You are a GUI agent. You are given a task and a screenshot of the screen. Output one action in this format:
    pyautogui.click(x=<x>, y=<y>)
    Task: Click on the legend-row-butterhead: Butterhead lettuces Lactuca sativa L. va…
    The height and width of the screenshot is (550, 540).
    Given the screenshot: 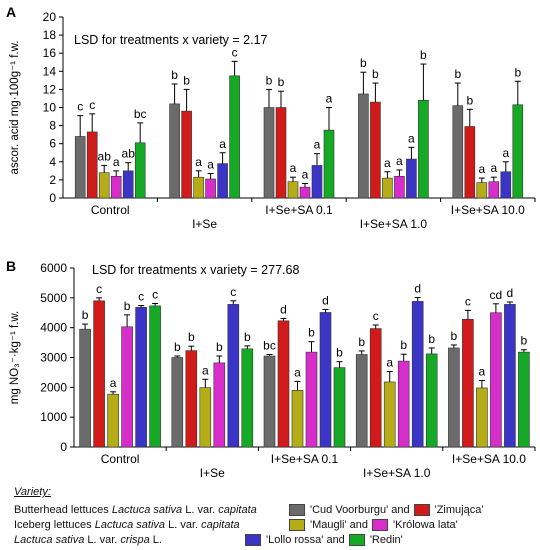 What is the action you would take?
    pyautogui.click(x=274, y=509)
    